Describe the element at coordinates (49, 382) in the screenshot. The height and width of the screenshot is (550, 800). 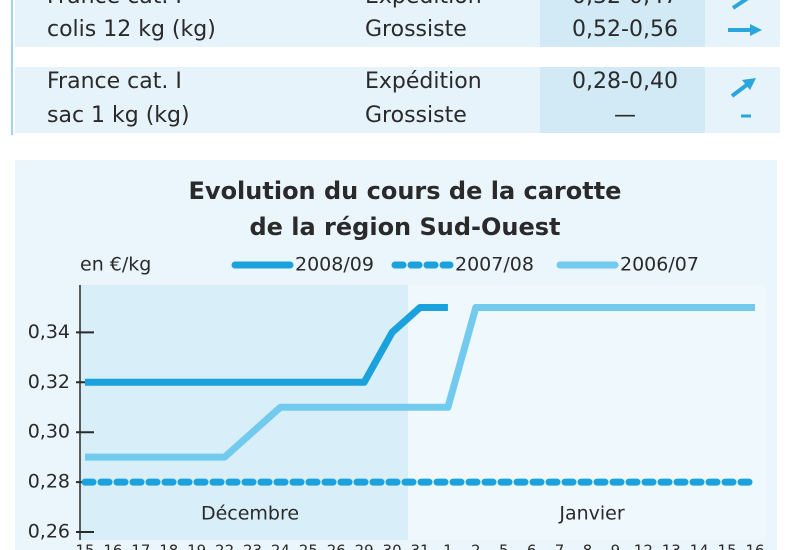
I see `y-tick-label: 0,32` at that location.